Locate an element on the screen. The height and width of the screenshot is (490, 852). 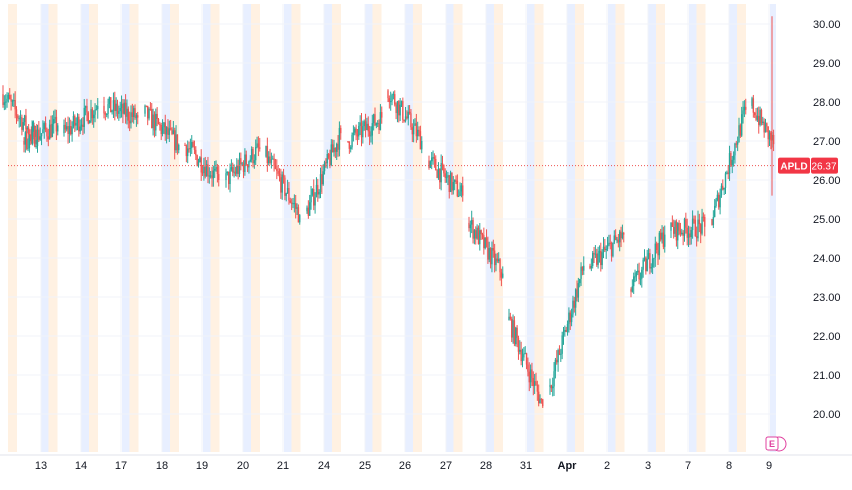
x-tick-label: 7 is located at coordinates (688, 466).